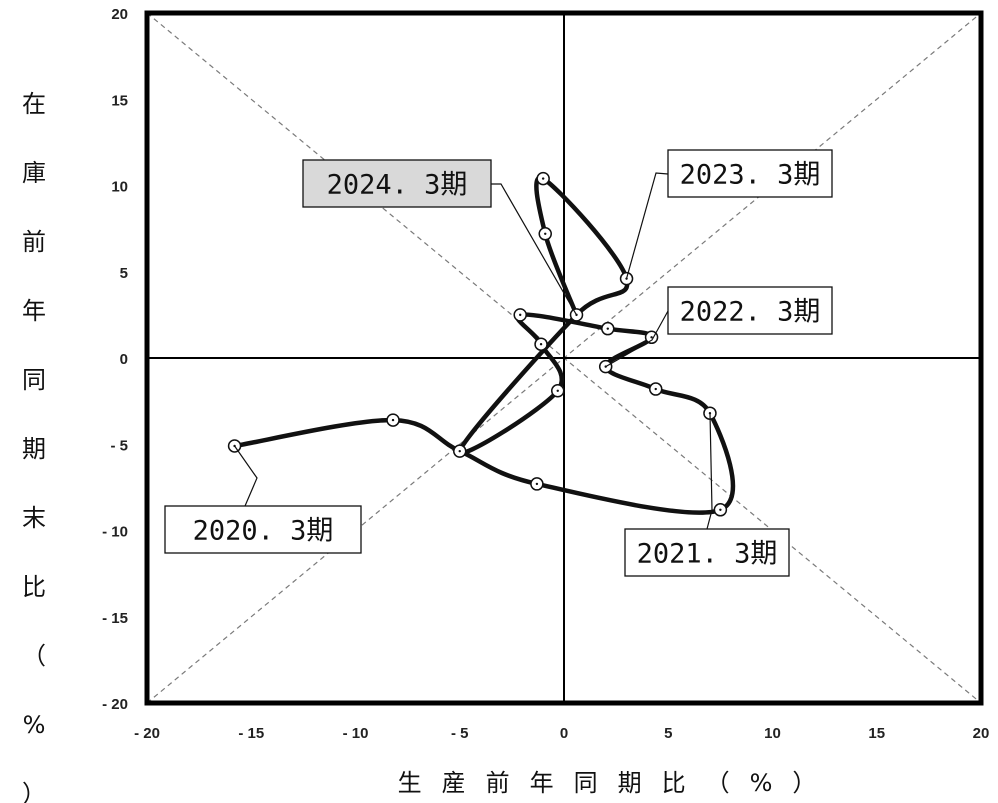  Describe the element at coordinates (124, 273) in the screenshot. I see `y-tick-label: 5` at that location.